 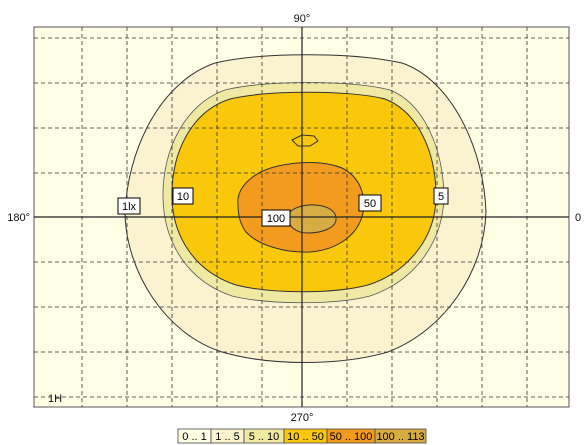 What do you see at coordinates (305, 437) in the screenshot?
I see `legend-entry-label: 10 .. 50` at bounding box center [305, 437].